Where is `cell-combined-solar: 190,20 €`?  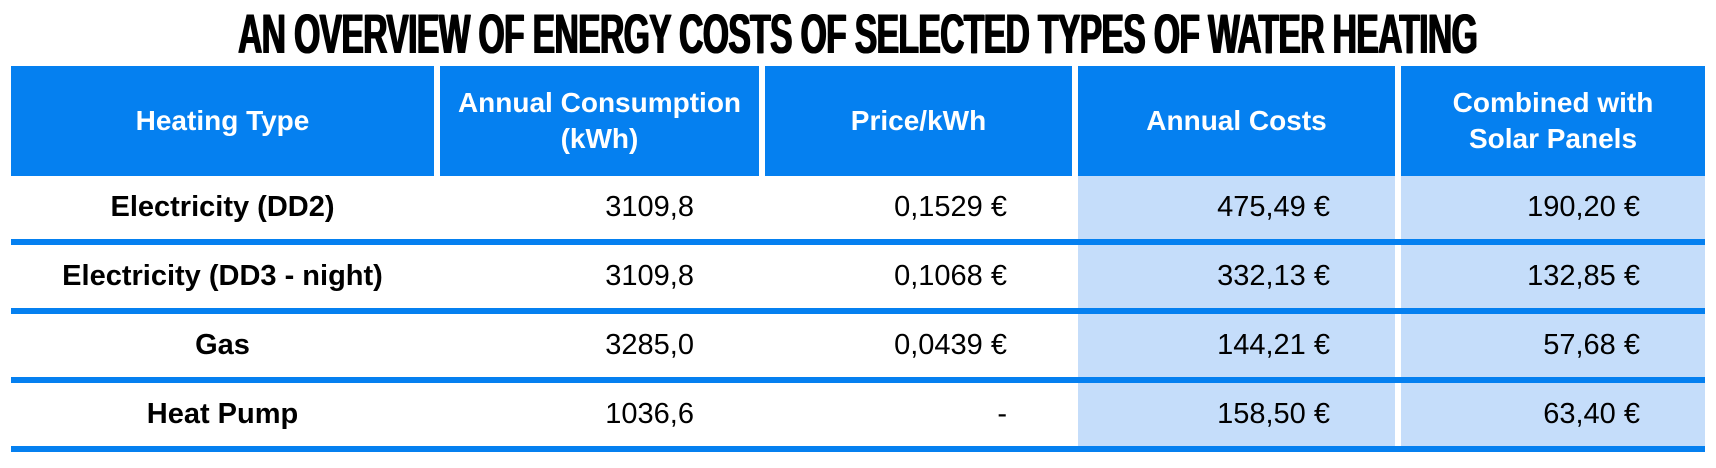
cell-combined-solar: 190,20 € is located at coordinates (1553, 207).